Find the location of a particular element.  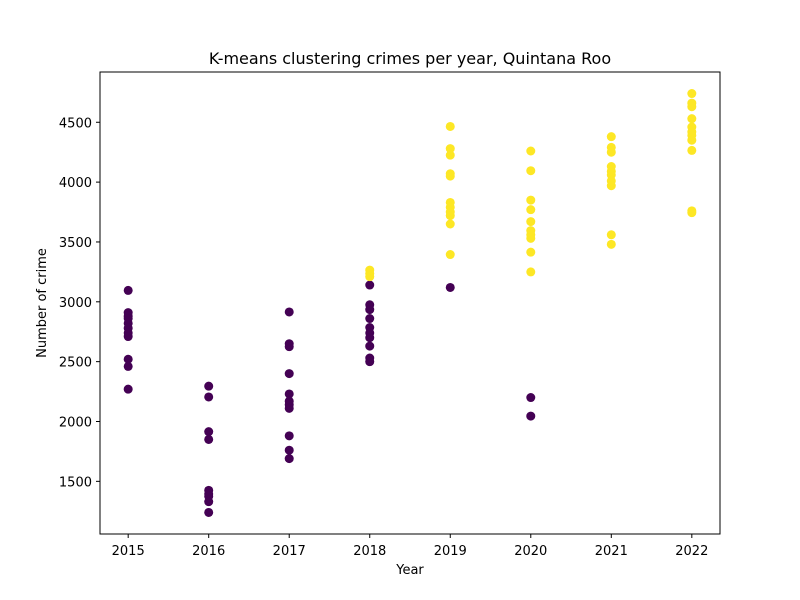

y-axis: 1500 2000 2500 3000 3500 4000 4500 is located at coordinates (79, 303).